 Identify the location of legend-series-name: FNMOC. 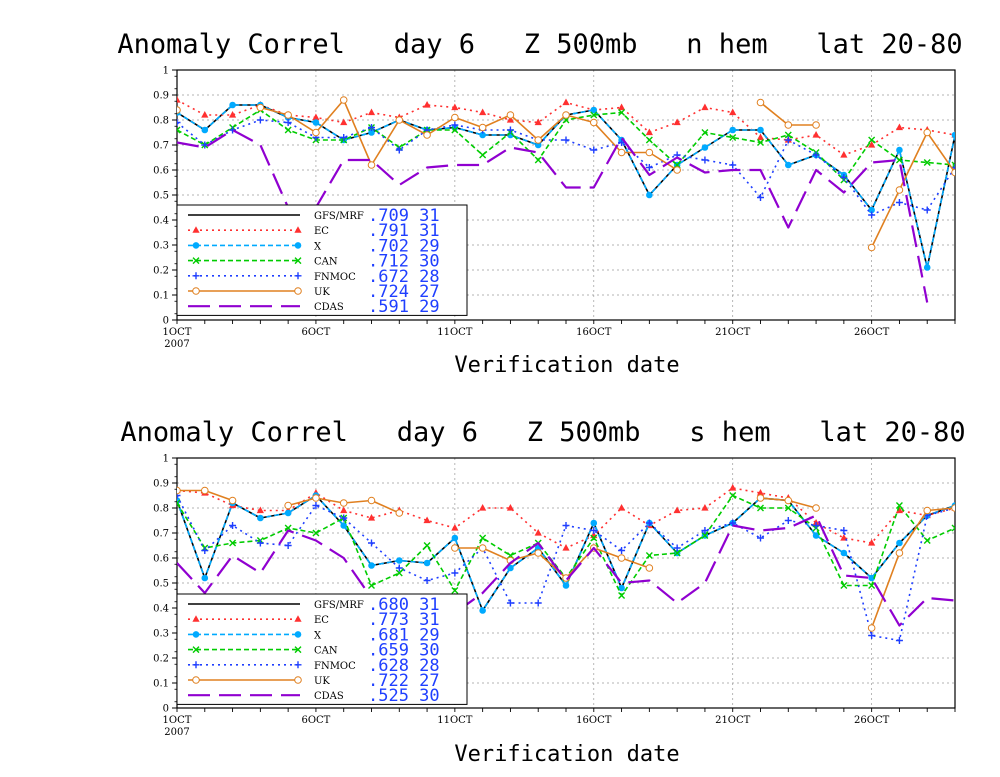
(335, 666).